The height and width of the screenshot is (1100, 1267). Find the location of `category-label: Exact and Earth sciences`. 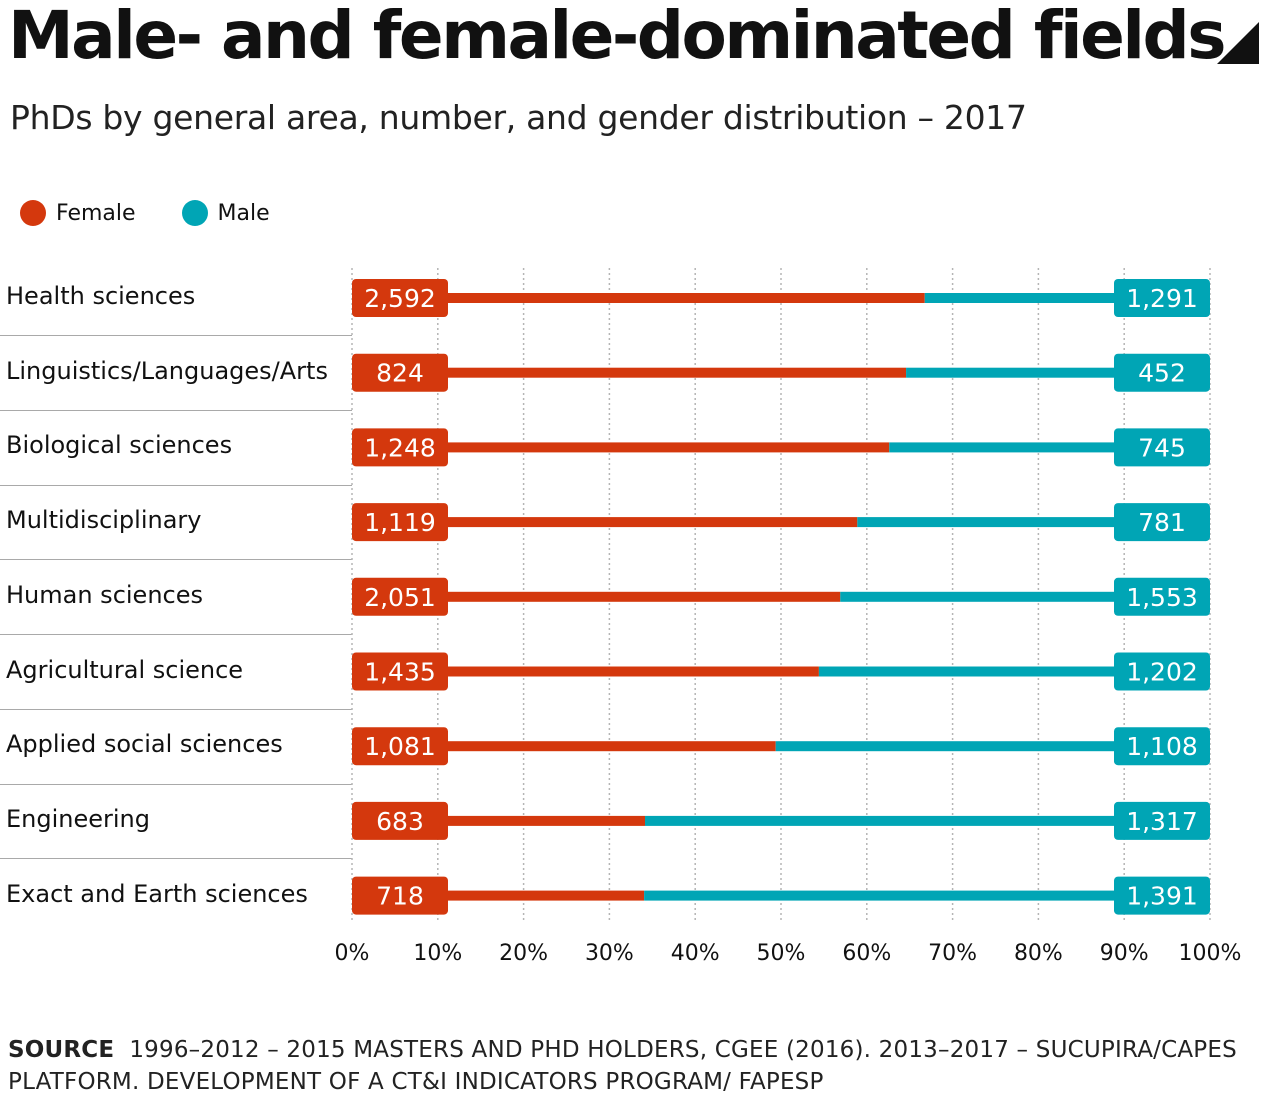

category-label: Exact and Earth sciences is located at coordinates (157, 893).